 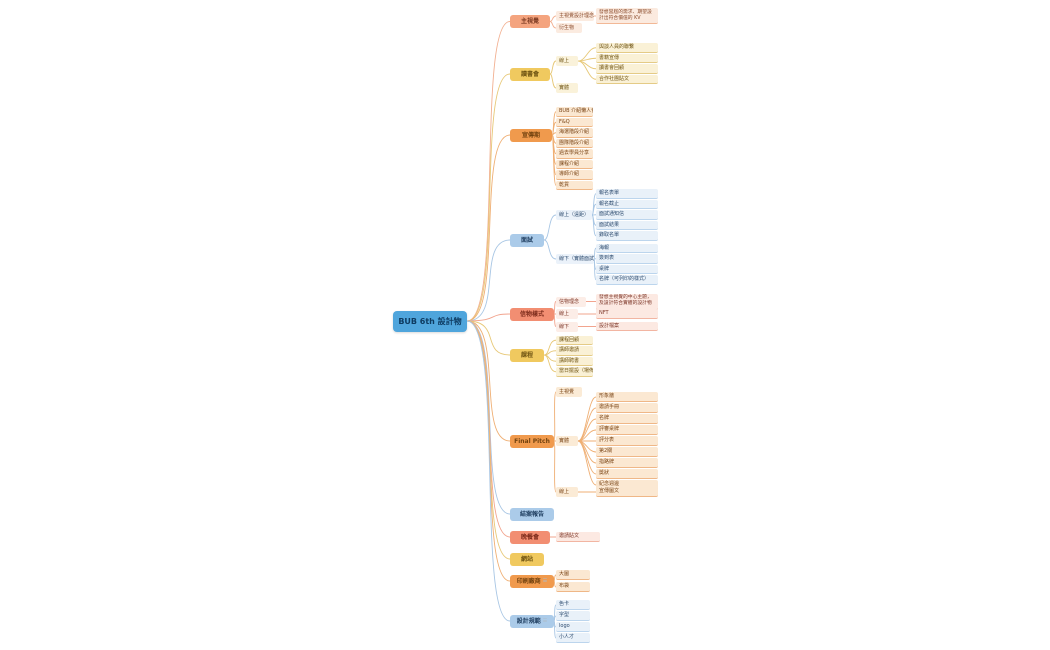 What do you see at coordinates (527, 240) in the screenshot?
I see `branch-interview: 面試` at bounding box center [527, 240].